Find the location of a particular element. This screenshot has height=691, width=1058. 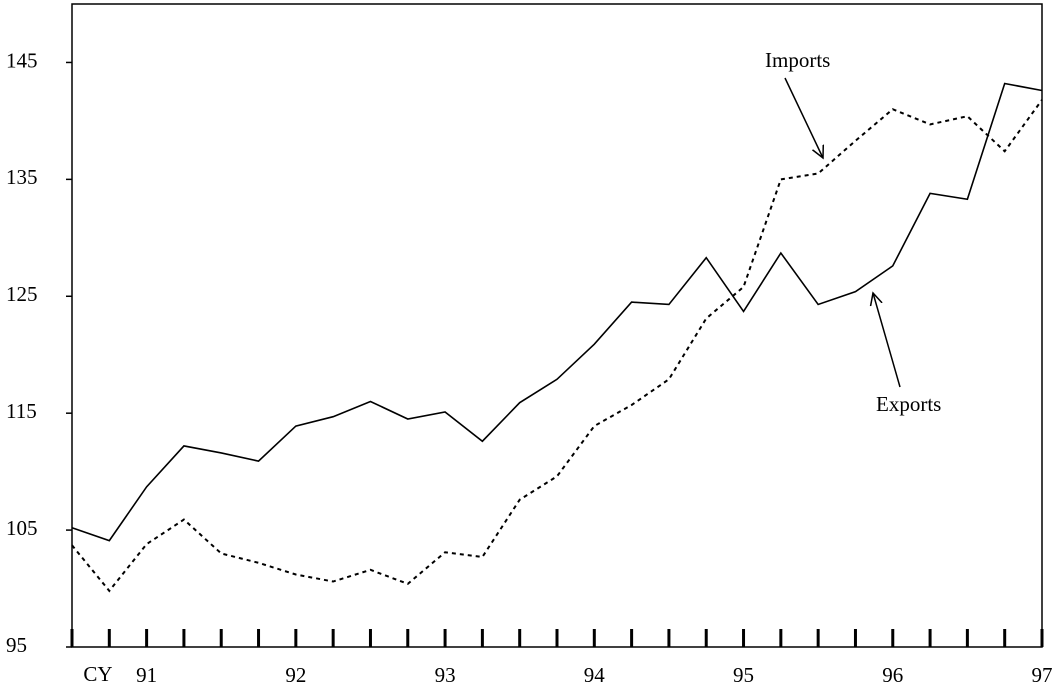

y-tick-label: 135 is located at coordinates (22, 177).